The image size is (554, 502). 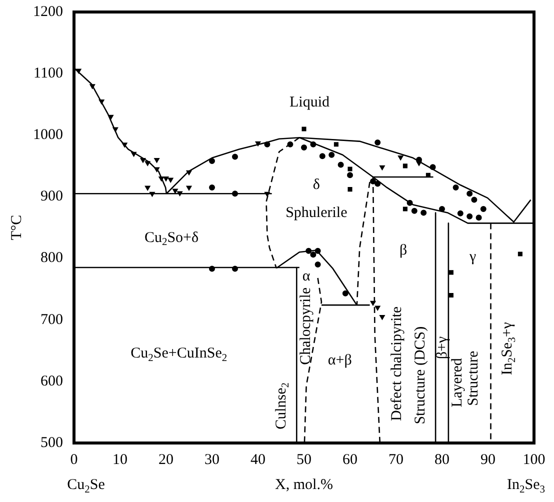 What do you see at coordinates (51, 381) in the screenshot?
I see `y-tick-label: 600` at bounding box center [51, 381].